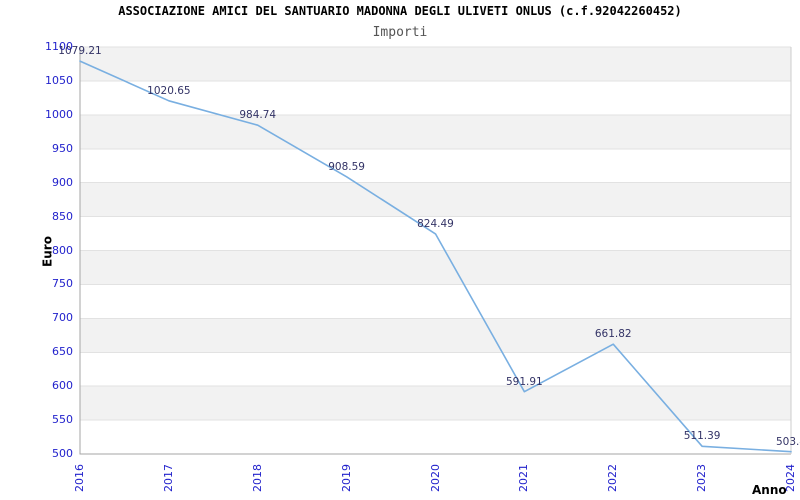 Image resolution: width=800 pixels, height=500 pixels. I want to click on x-axis-tick-label: 2017, so click(168, 478).